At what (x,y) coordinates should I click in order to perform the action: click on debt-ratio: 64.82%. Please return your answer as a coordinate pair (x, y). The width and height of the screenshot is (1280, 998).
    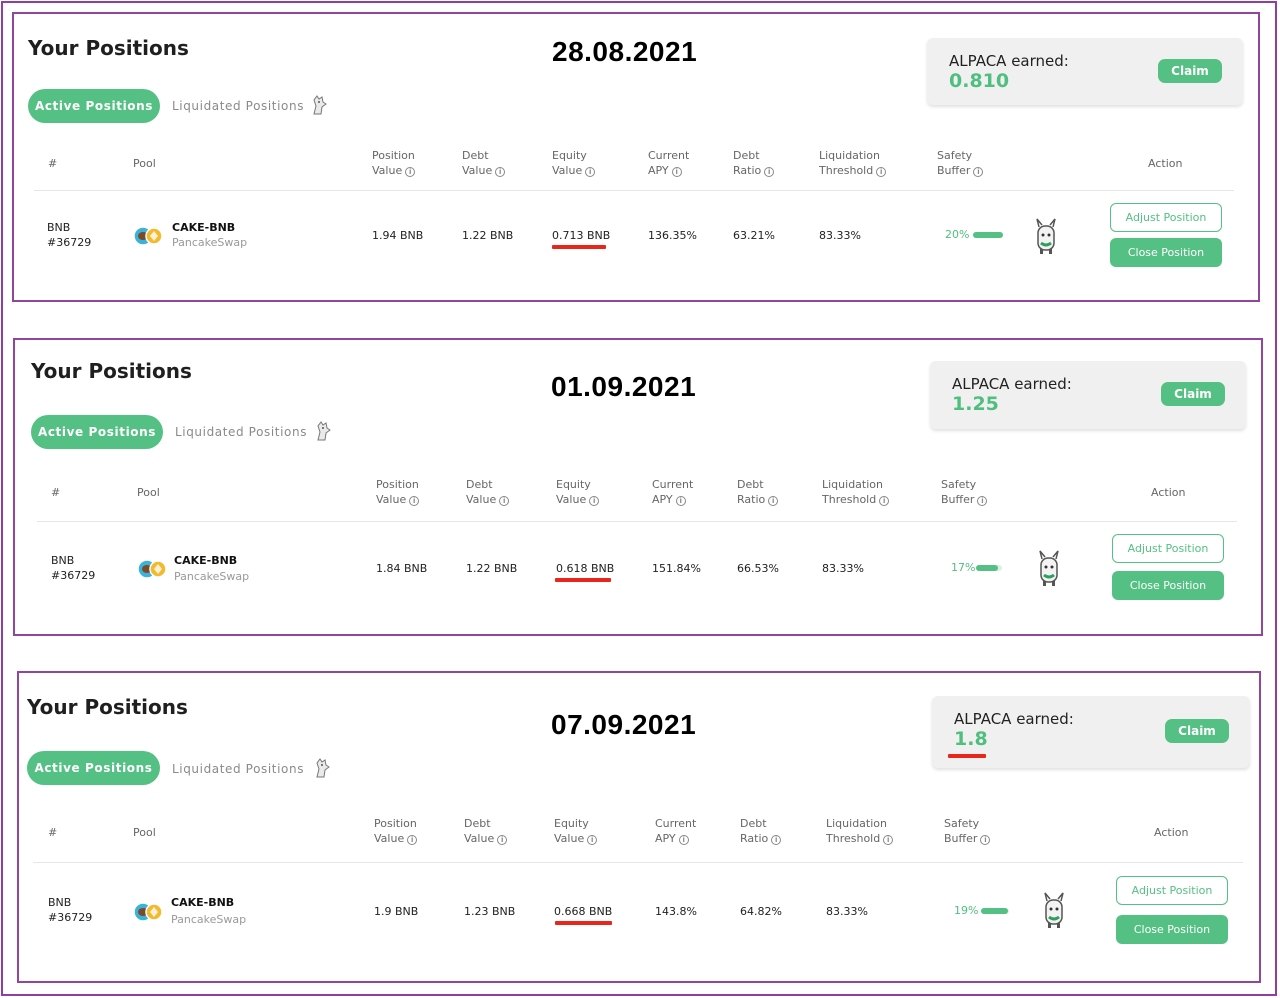
    Looking at the image, I should click on (761, 911).